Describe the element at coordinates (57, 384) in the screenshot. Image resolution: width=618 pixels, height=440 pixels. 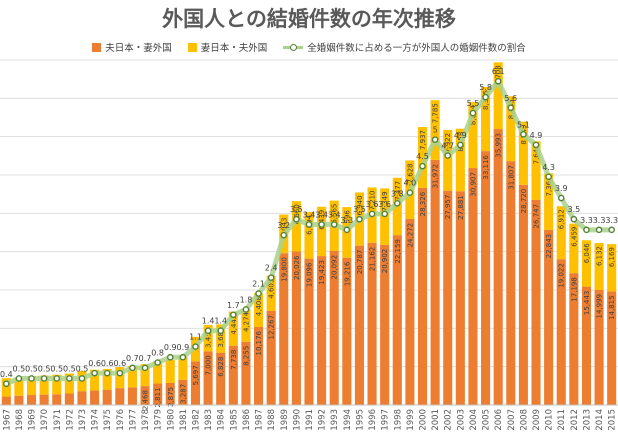
I see `bar-wife-japanese-1971` at that location.